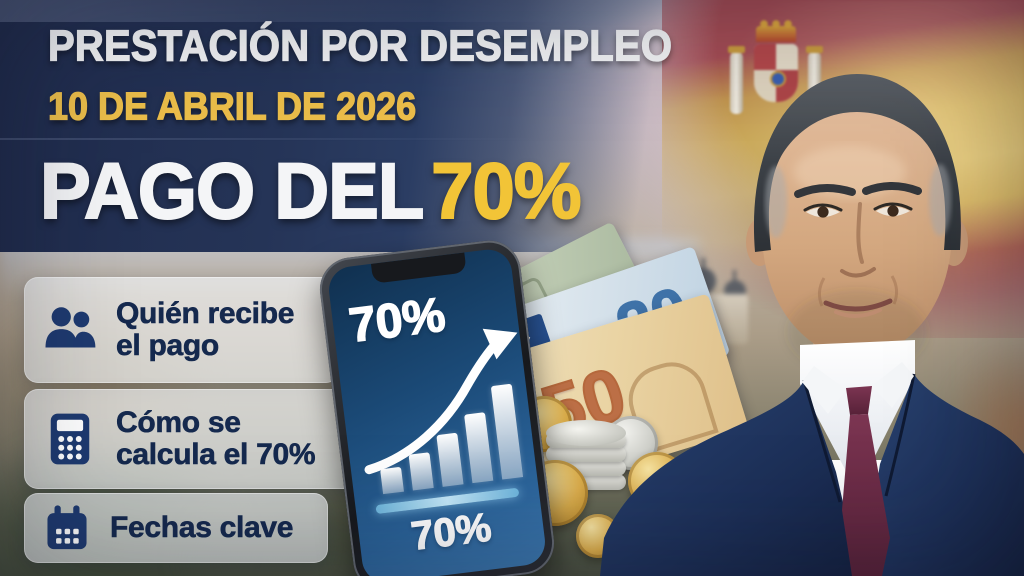 The height and width of the screenshot is (576, 1024). I want to click on collar-right, so click(893, 385).